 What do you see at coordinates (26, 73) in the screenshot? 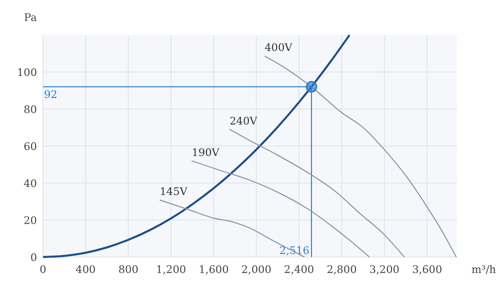
I see `y-tick-label: 100` at bounding box center [26, 73].